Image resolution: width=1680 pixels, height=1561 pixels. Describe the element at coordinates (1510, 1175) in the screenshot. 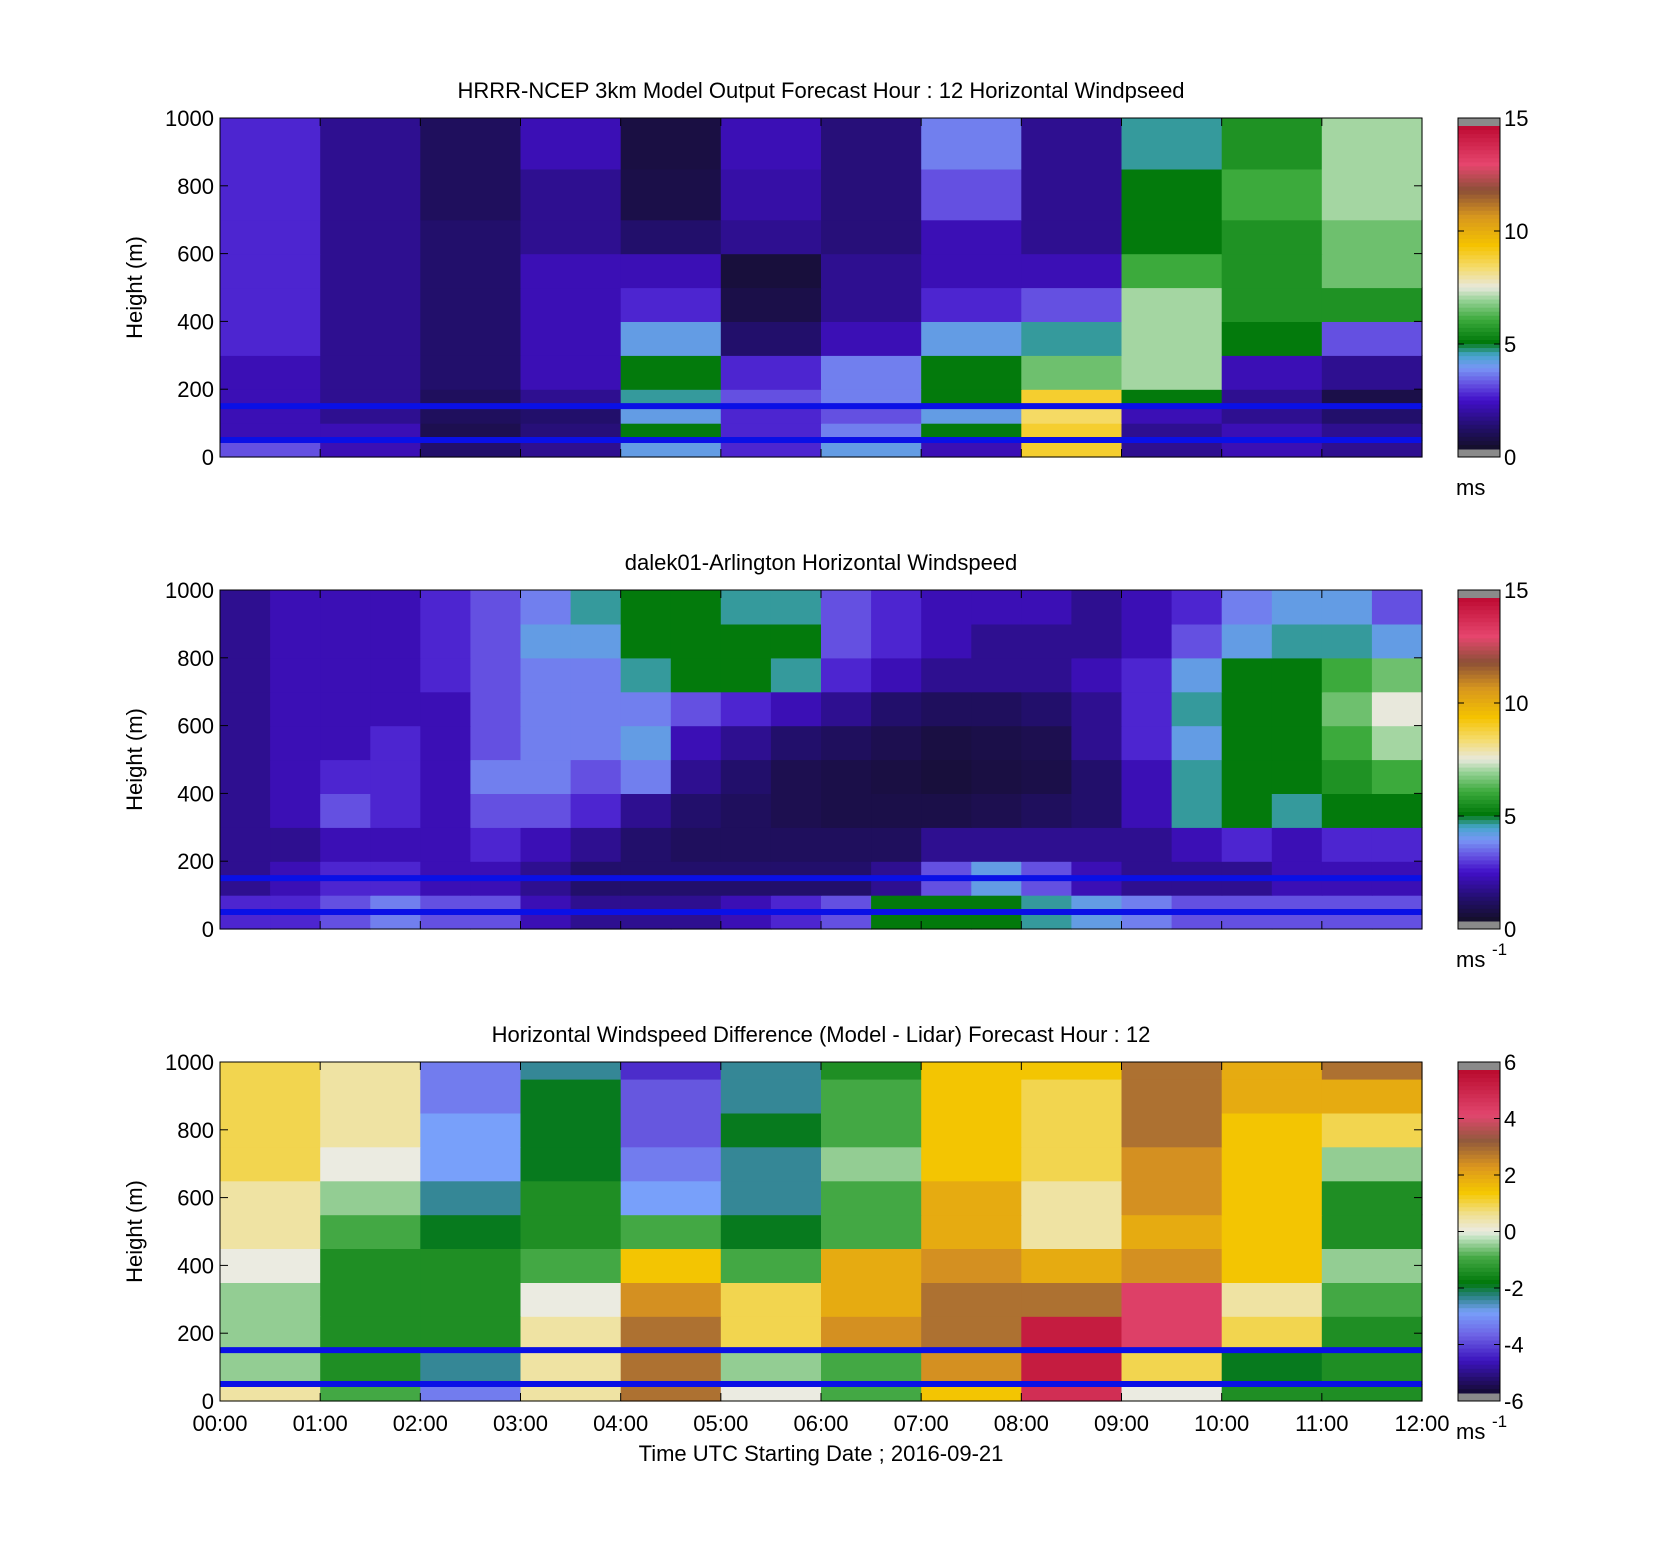

I see `colorbar-tick-label: 2` at that location.